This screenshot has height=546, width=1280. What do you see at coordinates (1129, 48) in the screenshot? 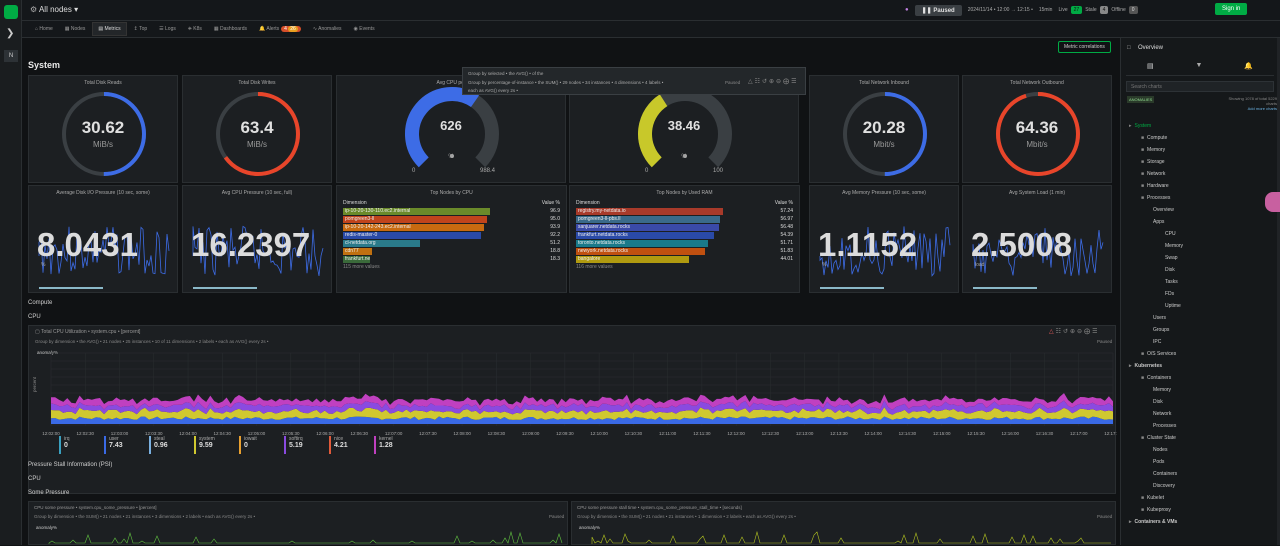
I see `collapse-icon: □` at bounding box center [1129, 48].